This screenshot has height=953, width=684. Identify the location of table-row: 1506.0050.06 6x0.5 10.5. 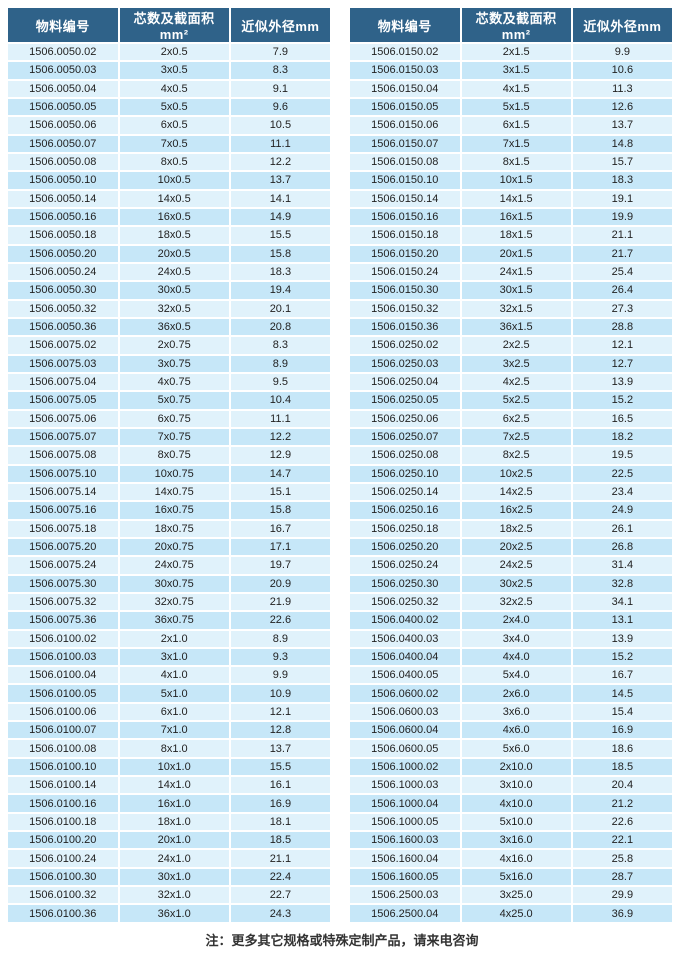
(169, 125).